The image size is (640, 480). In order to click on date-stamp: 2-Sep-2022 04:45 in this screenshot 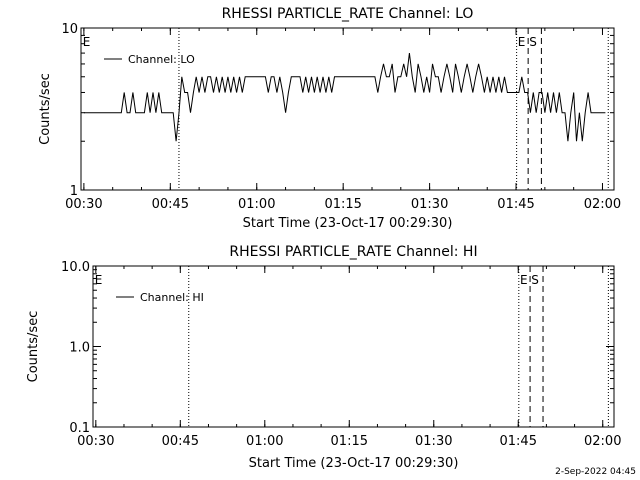, I will do `click(595, 472)`.